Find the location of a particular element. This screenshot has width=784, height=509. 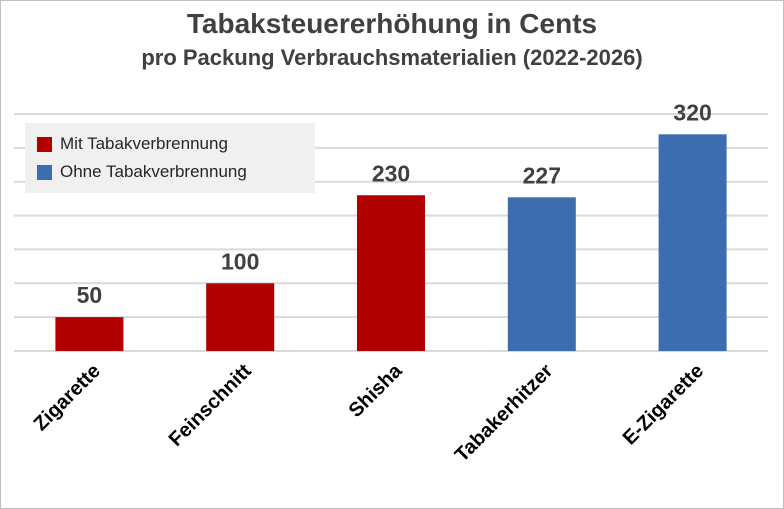

data-label: 230 is located at coordinates (391, 173).